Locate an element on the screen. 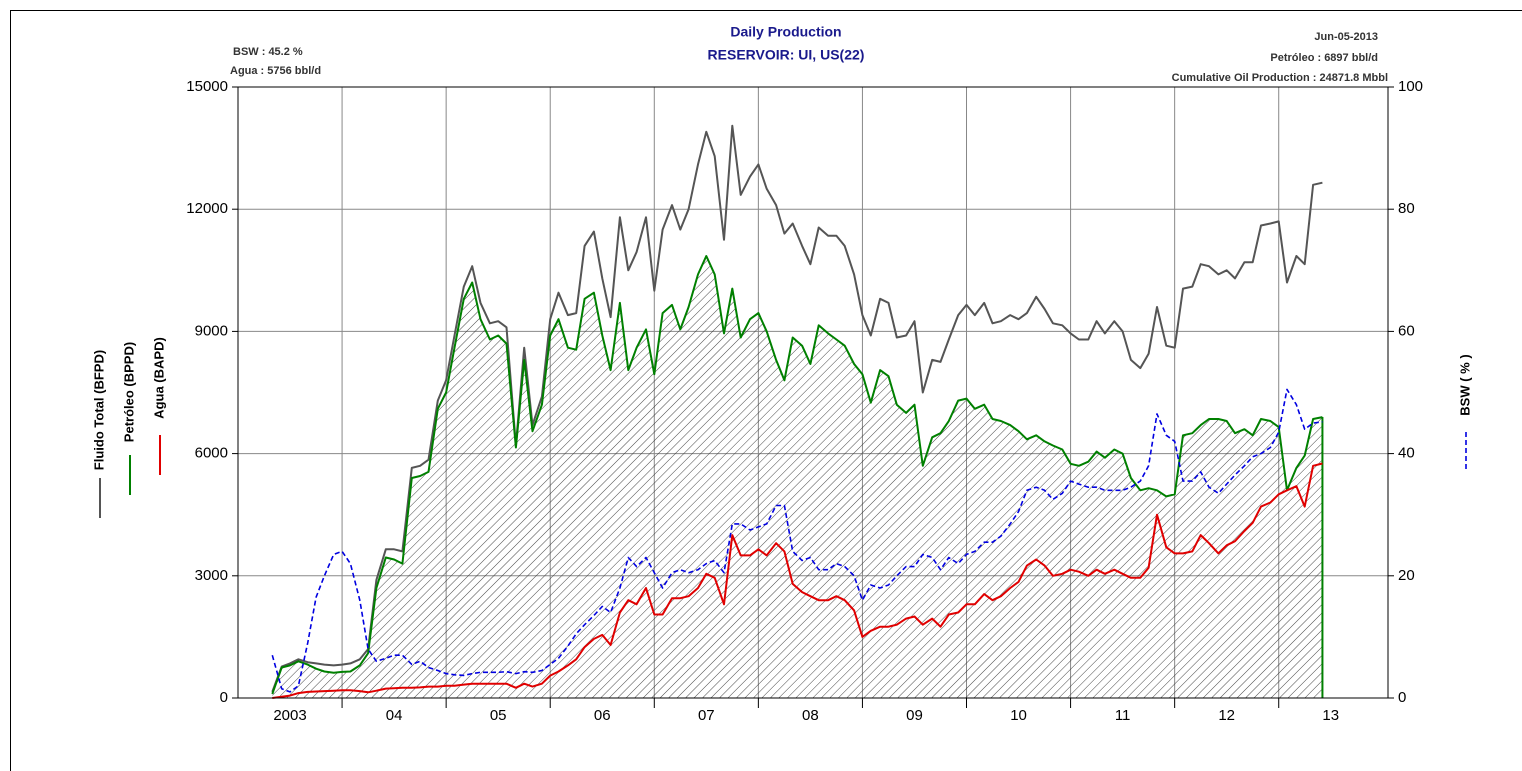 The height and width of the screenshot is (771, 1522). annotation: Jun-05-2013 is located at coordinates (1346, 37).